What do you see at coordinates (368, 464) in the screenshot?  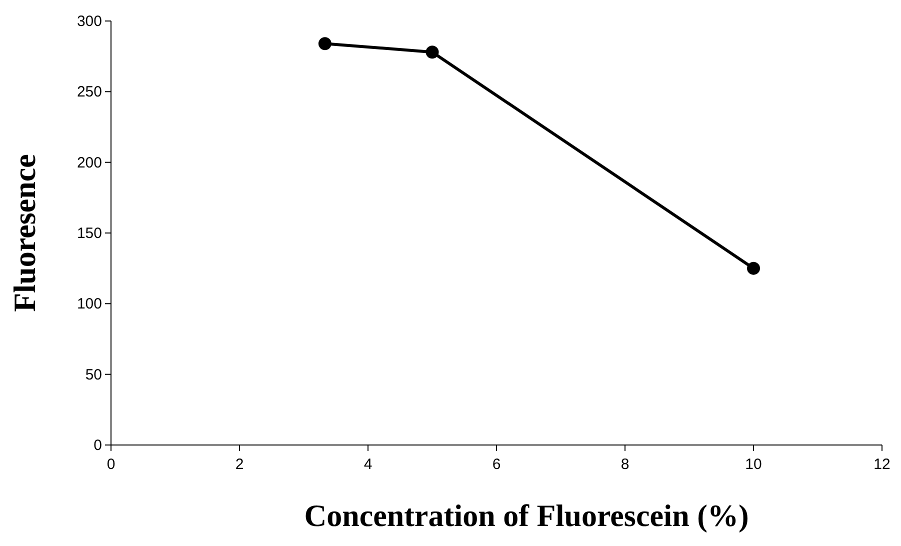 I see `x-tick-label: 4` at bounding box center [368, 464].